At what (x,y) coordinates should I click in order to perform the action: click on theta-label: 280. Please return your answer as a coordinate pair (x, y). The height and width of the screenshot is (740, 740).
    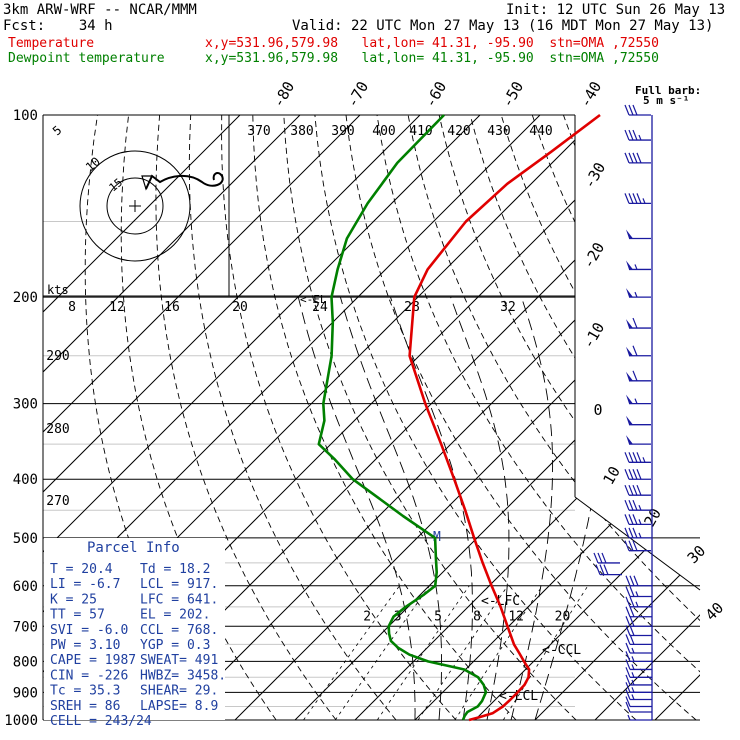
    Looking at the image, I should click on (57, 429).